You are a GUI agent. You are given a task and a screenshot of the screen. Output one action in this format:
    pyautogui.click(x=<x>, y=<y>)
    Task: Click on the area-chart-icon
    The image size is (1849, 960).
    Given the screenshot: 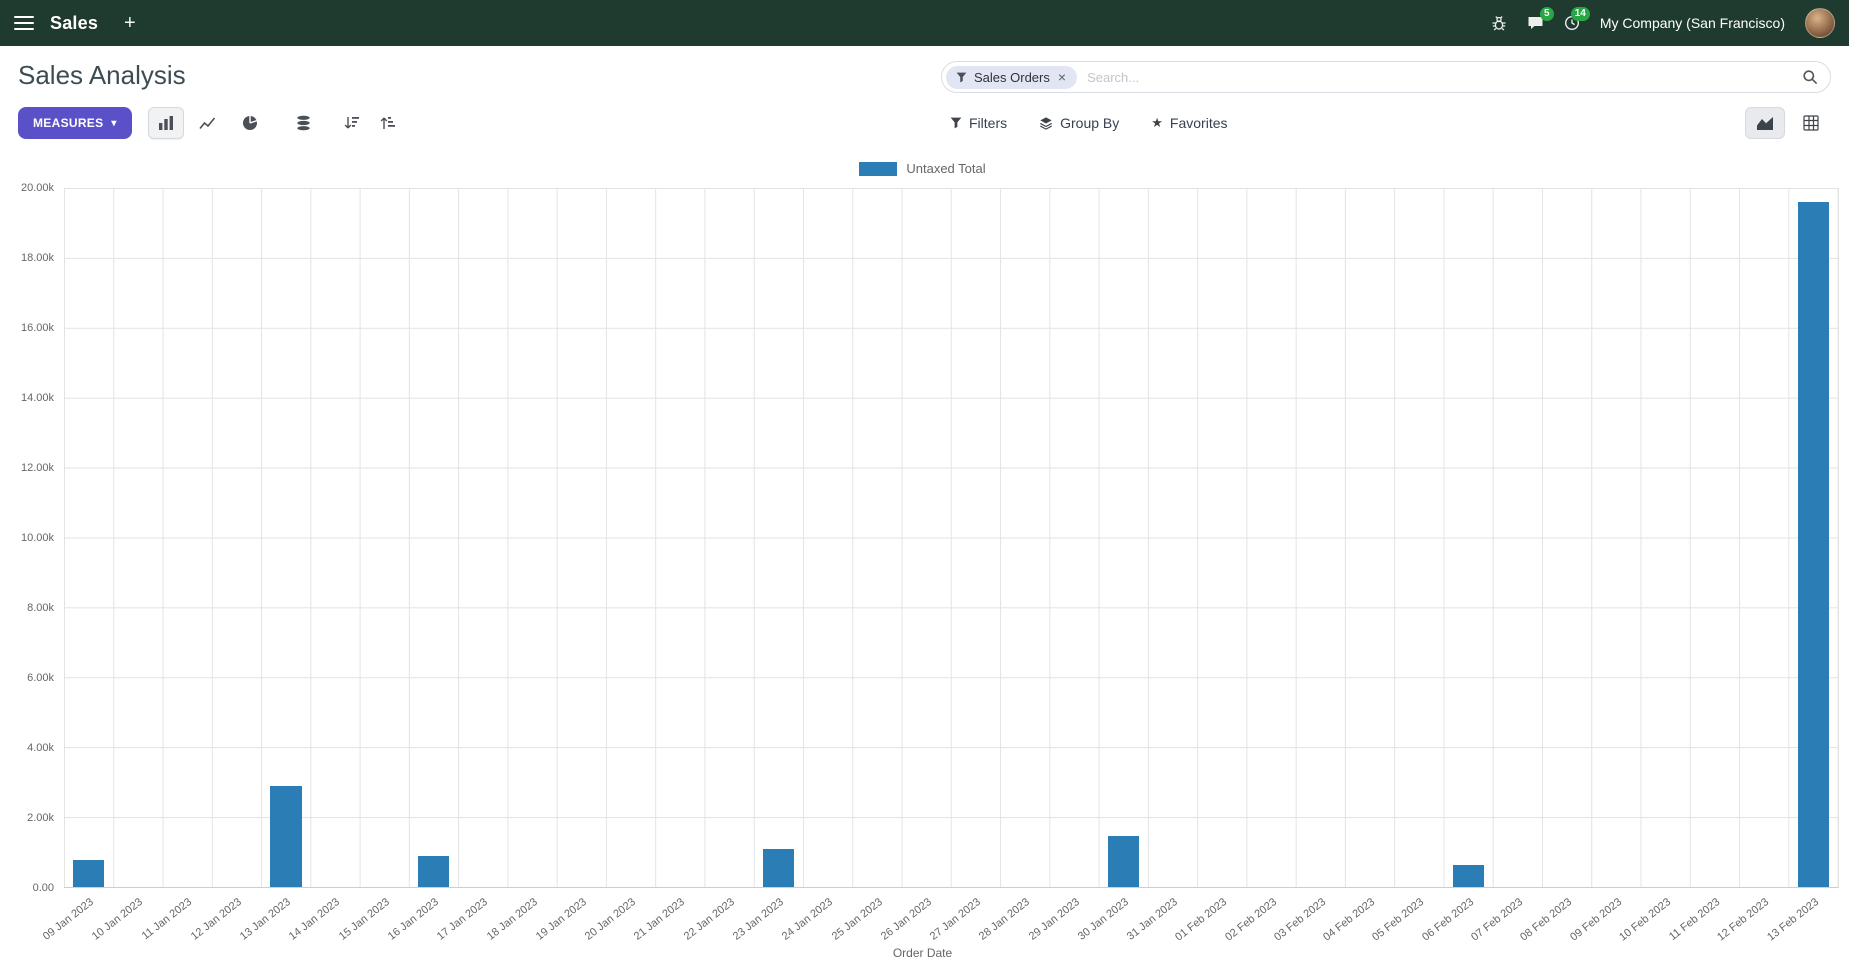 What is the action you would take?
    pyautogui.click(x=1765, y=123)
    